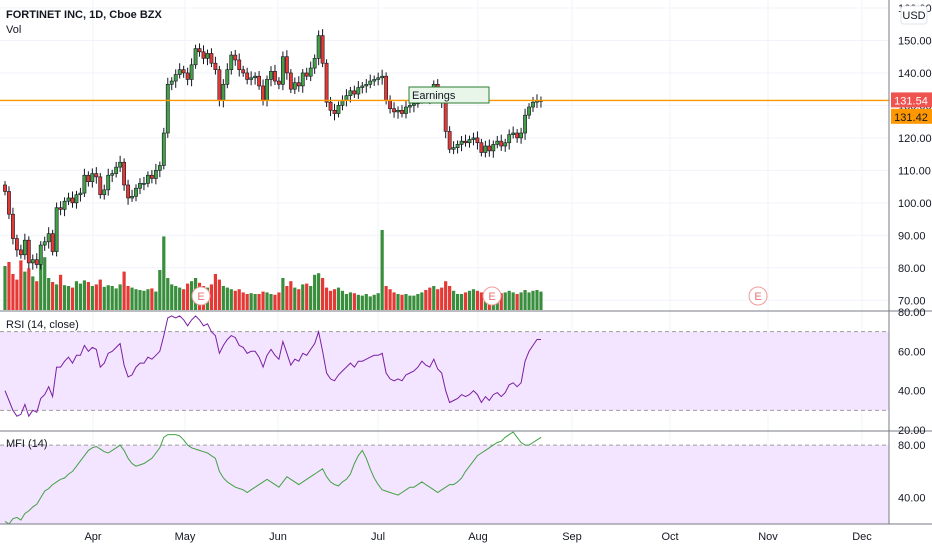 This screenshot has width=932, height=550. I want to click on y-tick-label: 20.00, so click(912, 431).